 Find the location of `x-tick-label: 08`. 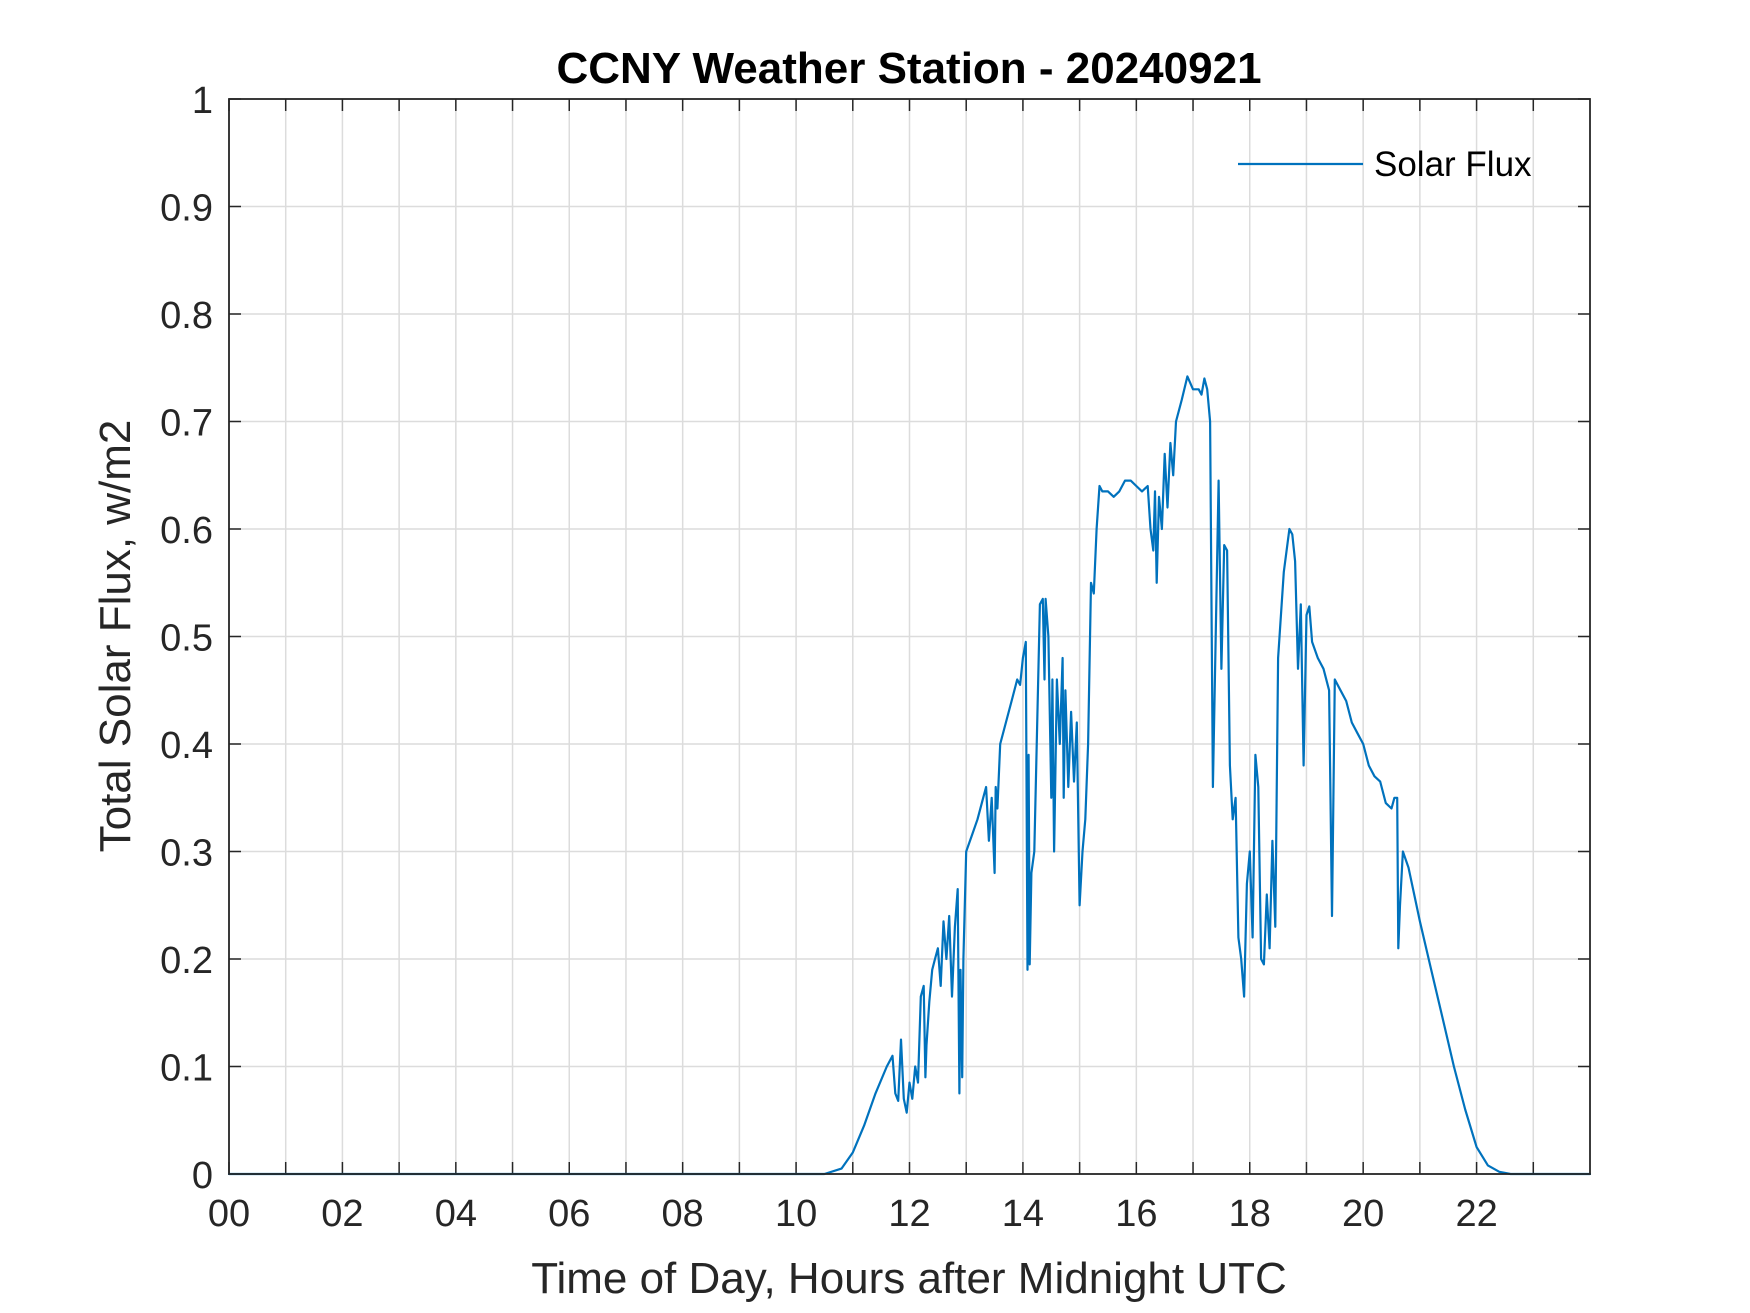

x-tick-label: 08 is located at coordinates (683, 1214).